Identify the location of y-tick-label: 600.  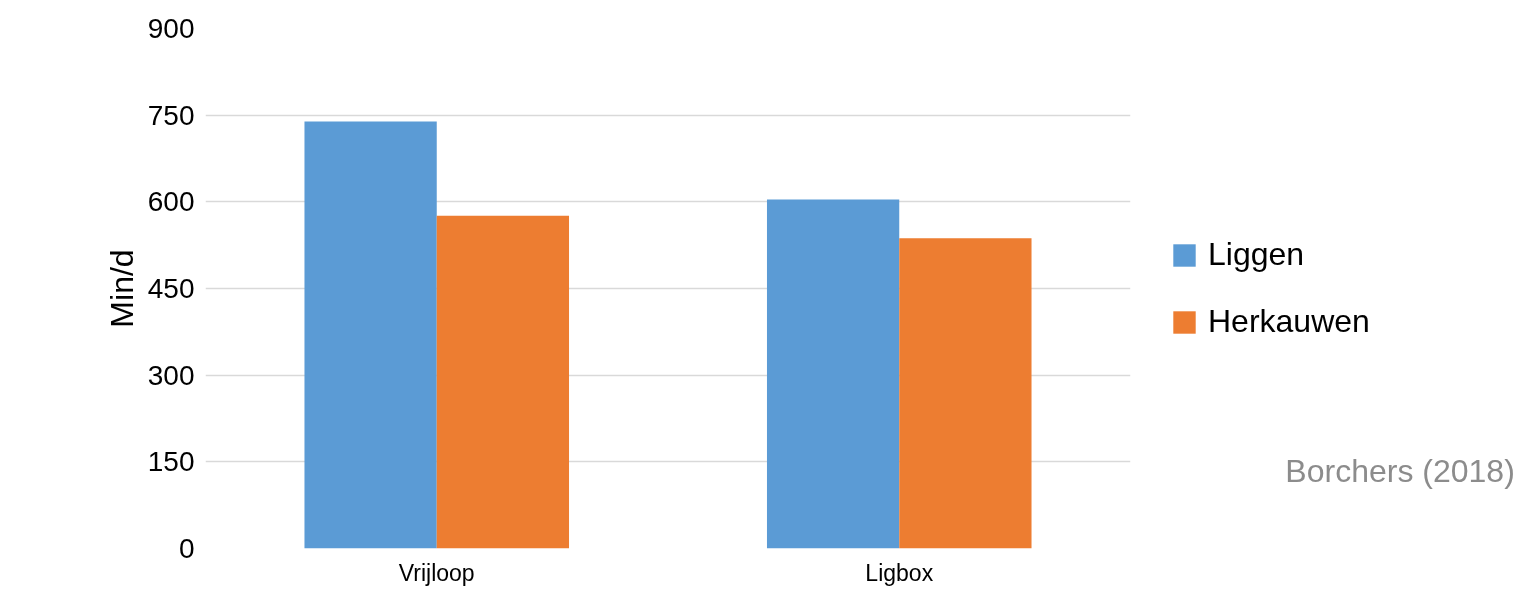
(171, 202).